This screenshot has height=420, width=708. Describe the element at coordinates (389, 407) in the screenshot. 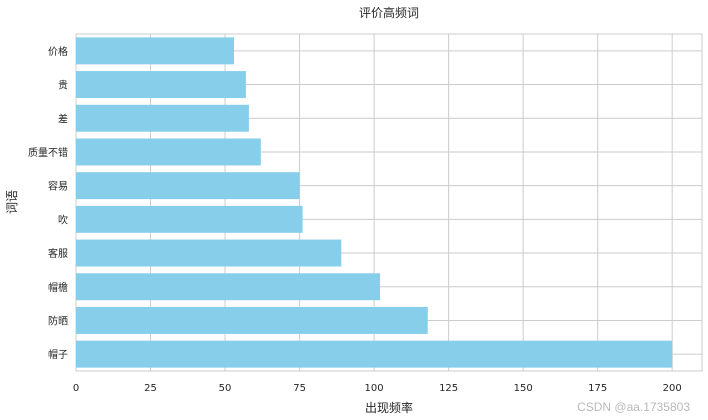

I see `x-axis-label: 出现频率` at that location.